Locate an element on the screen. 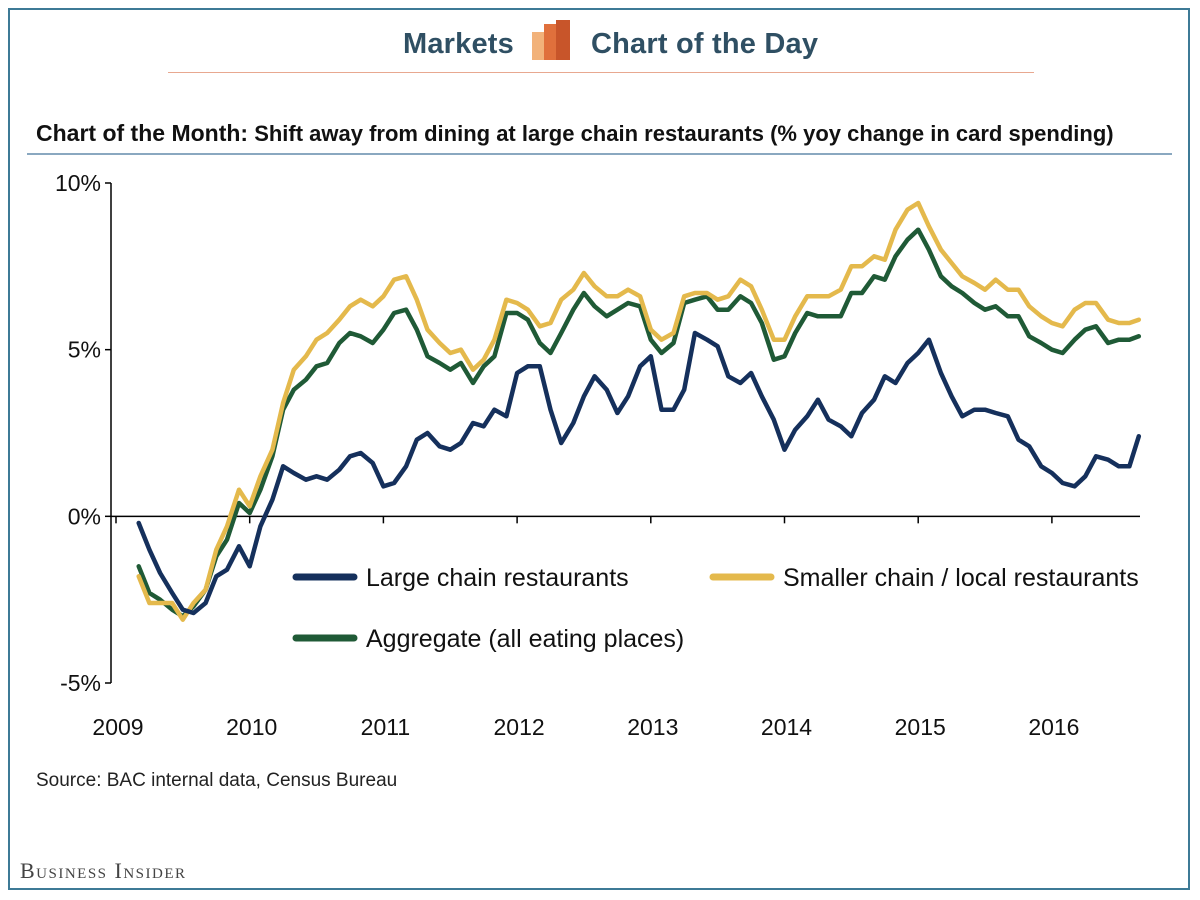 Image resolution: width=1200 pixels, height=900 pixels. markets-label: Markets is located at coordinates (458, 44).